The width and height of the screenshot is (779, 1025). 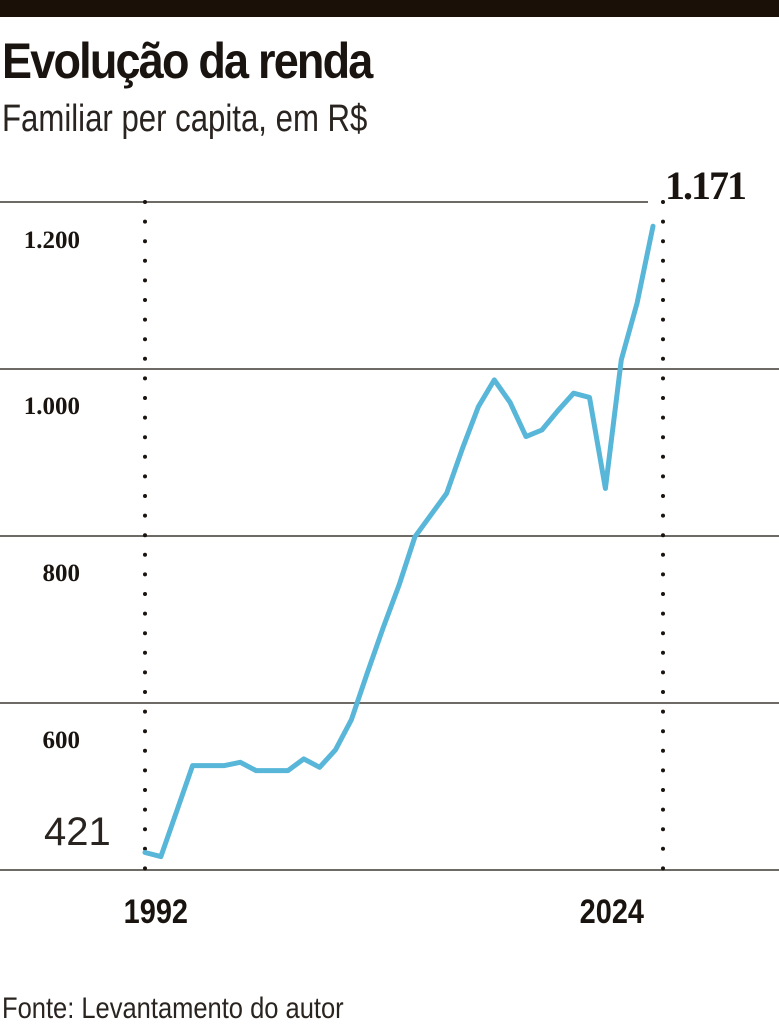 What do you see at coordinates (61, 573) in the screenshot?
I see `y-tick-label: 800` at bounding box center [61, 573].